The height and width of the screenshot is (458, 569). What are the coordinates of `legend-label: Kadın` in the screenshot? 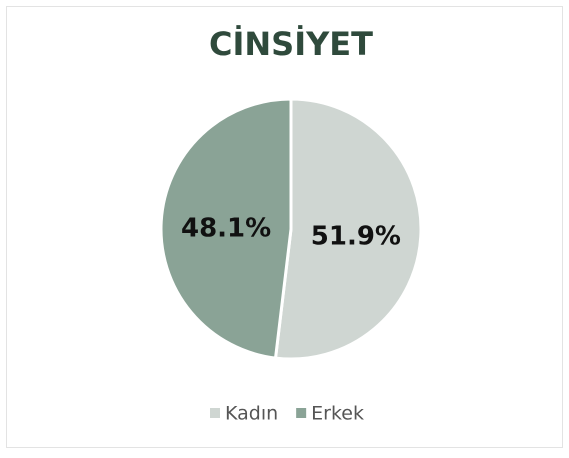 It's located at (251, 414).